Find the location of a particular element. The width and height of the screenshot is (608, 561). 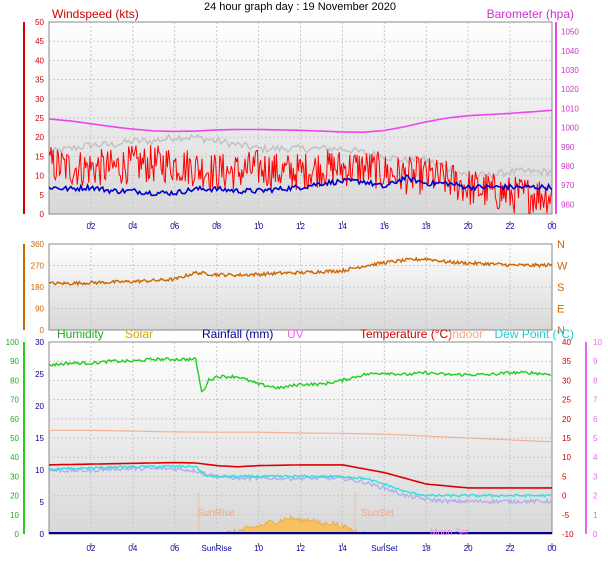

dewpoint-series-line is located at coordinates (300, 481).